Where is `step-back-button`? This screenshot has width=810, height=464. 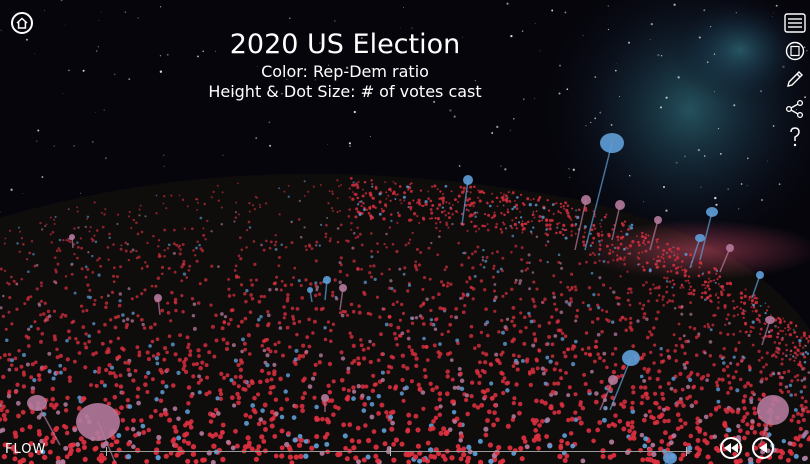
step-back-button is located at coordinates (763, 448).